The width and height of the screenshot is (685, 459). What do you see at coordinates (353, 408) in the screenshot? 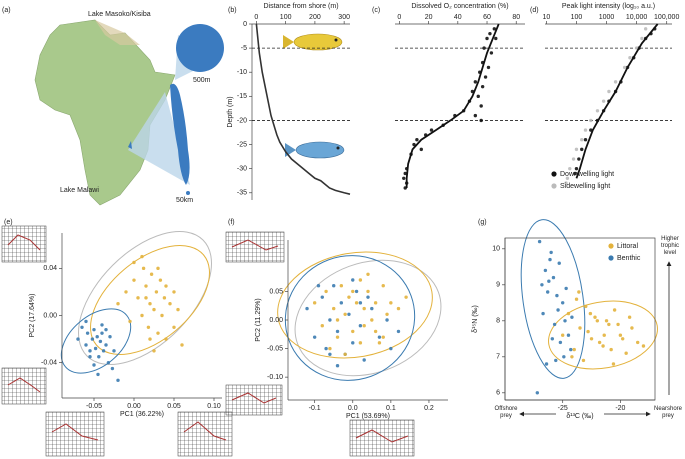
I see `x-tick-label: 0.0` at bounding box center [353, 408].